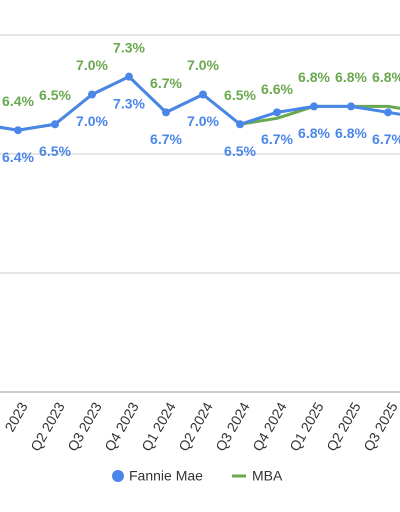 This screenshot has width=400, height=512. I want to click on x-tick-label: Q2 2023, so click(47, 426).